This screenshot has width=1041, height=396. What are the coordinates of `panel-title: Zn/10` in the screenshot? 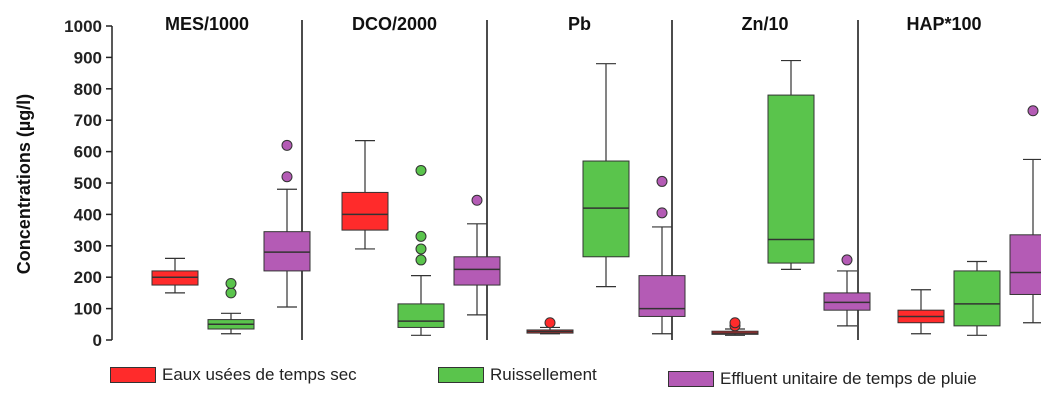 It's located at (764, 24).